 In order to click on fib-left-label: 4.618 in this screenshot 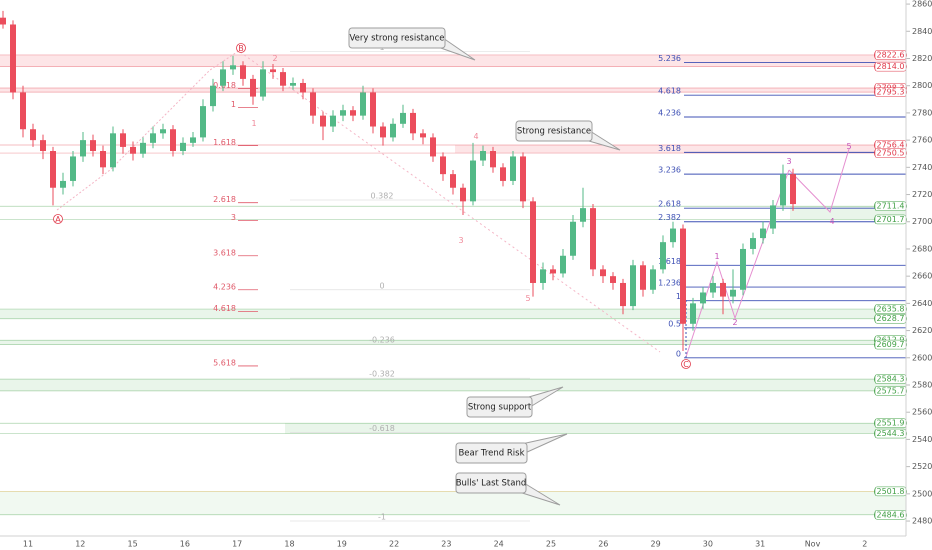, I will do `click(224, 308)`.